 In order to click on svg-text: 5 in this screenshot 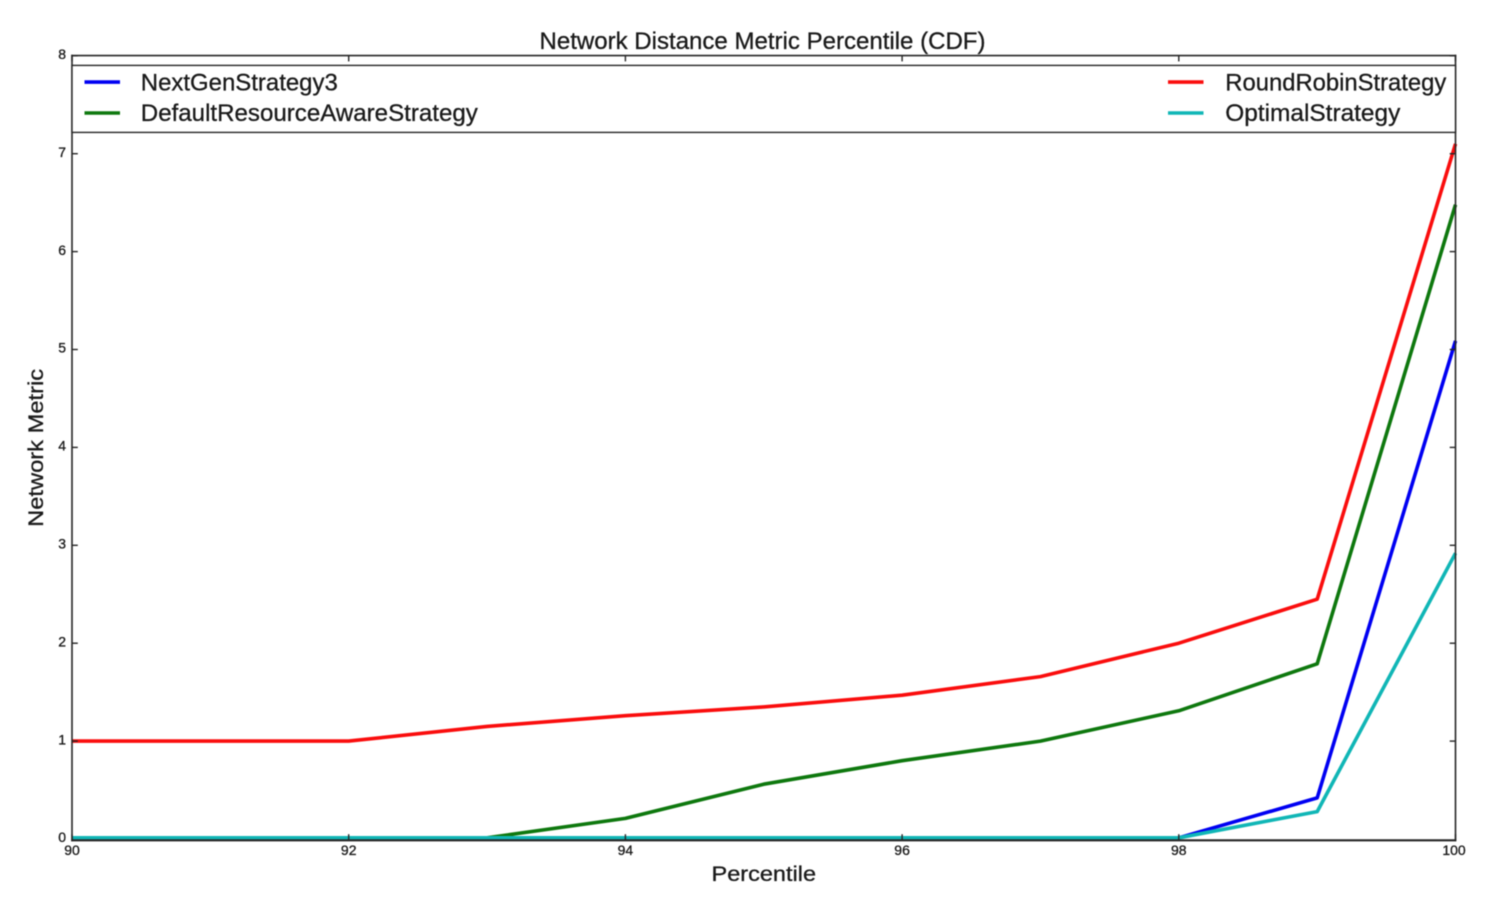, I will do `click(62, 348)`.